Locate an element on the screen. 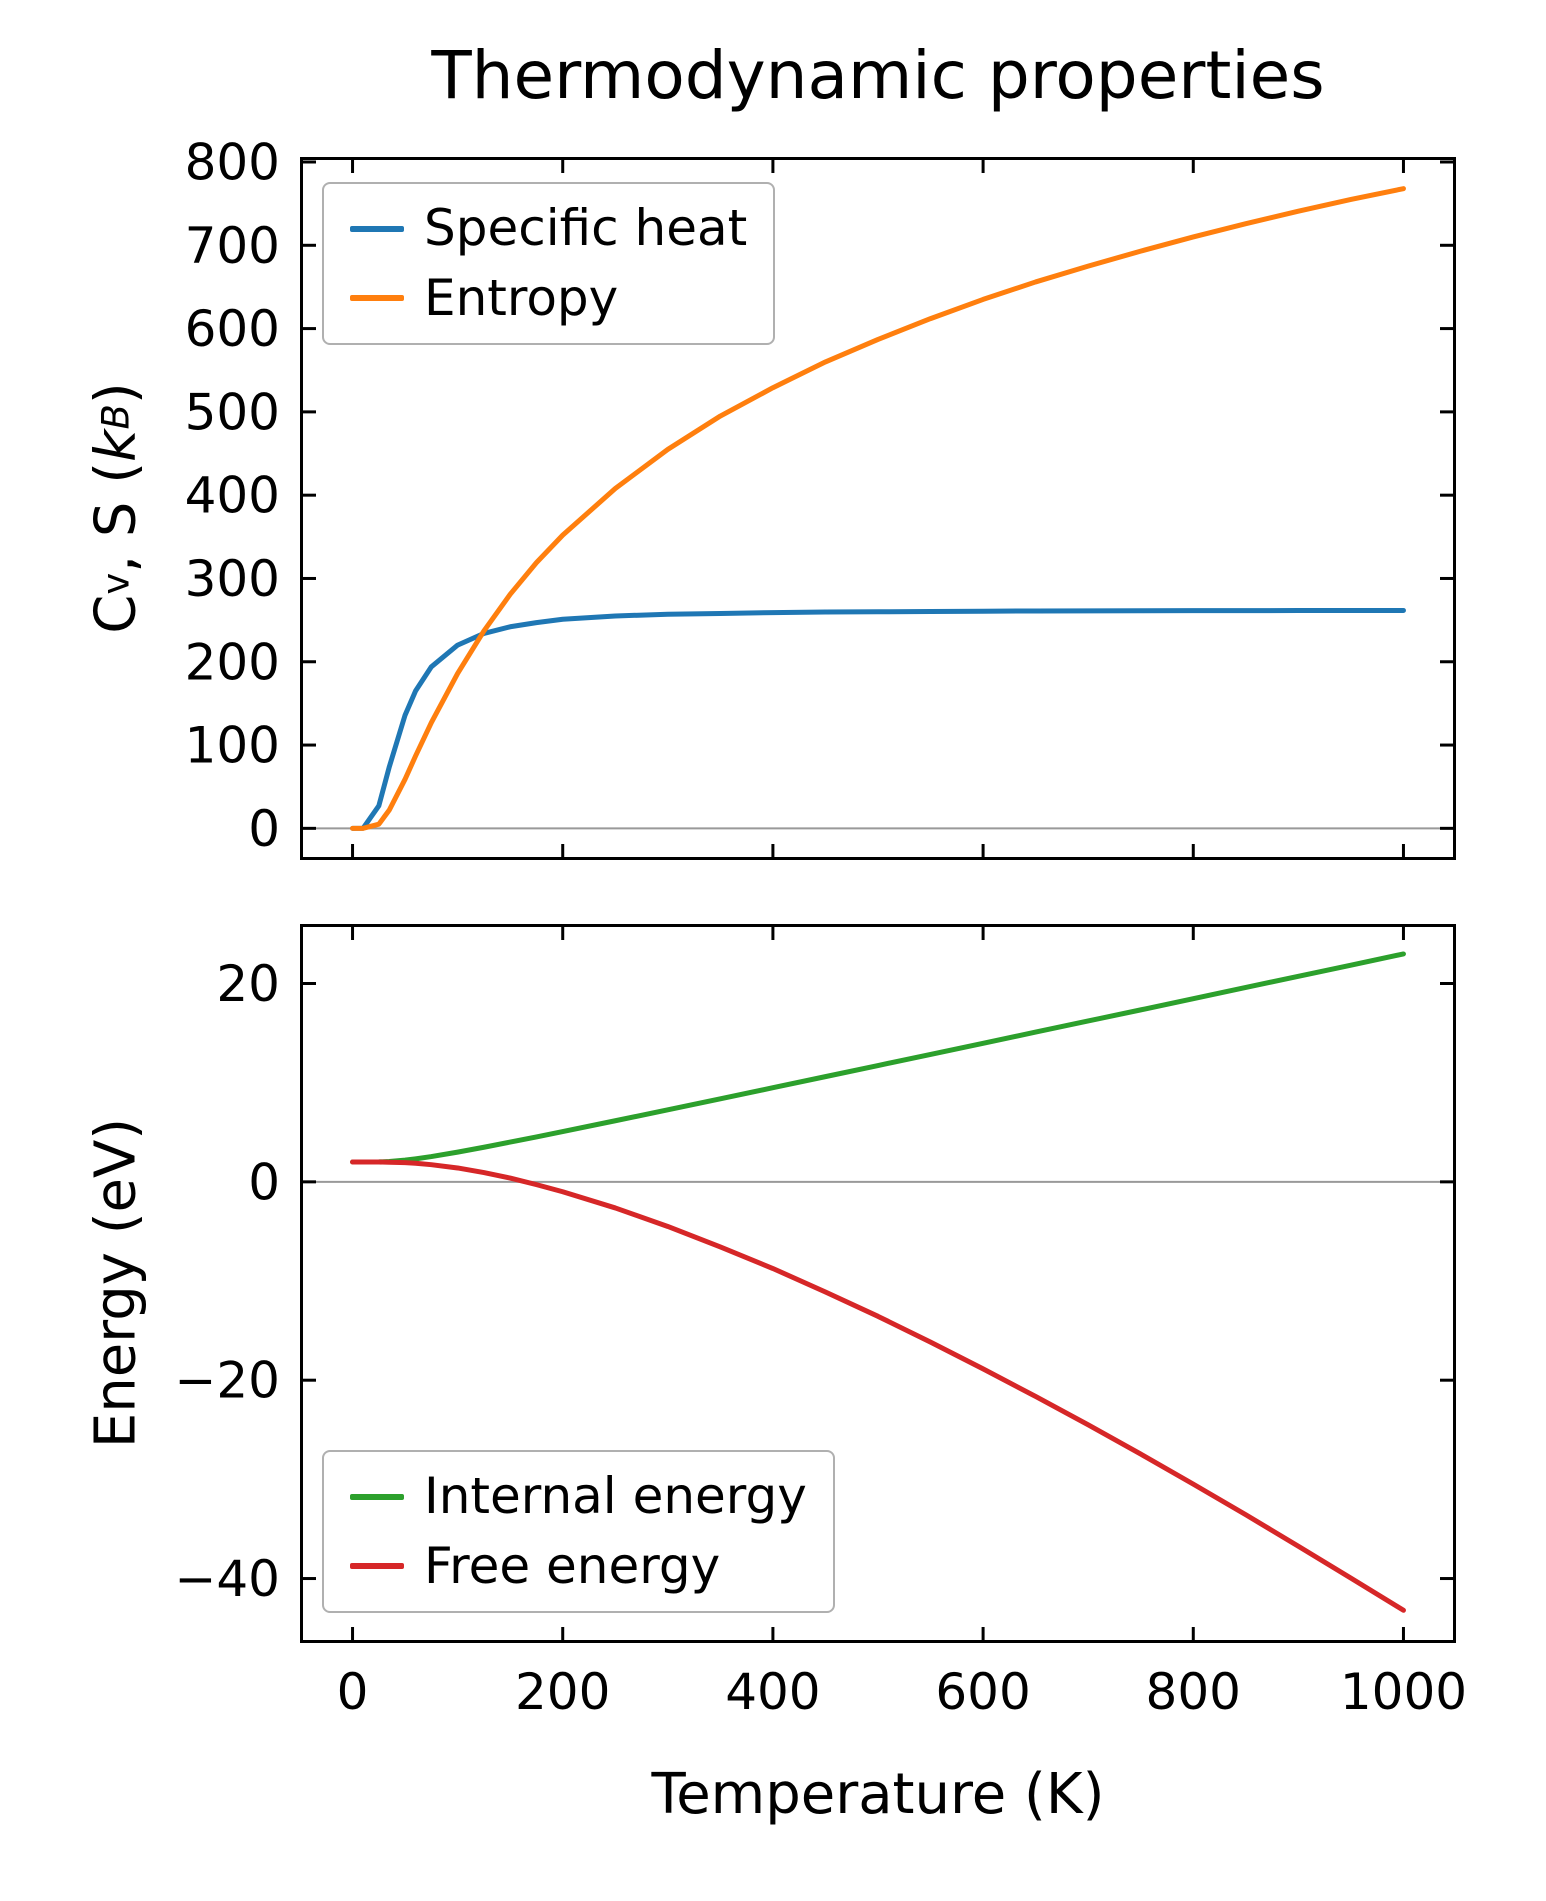  legend-label-entropy: Entropy is located at coordinates (521, 297).